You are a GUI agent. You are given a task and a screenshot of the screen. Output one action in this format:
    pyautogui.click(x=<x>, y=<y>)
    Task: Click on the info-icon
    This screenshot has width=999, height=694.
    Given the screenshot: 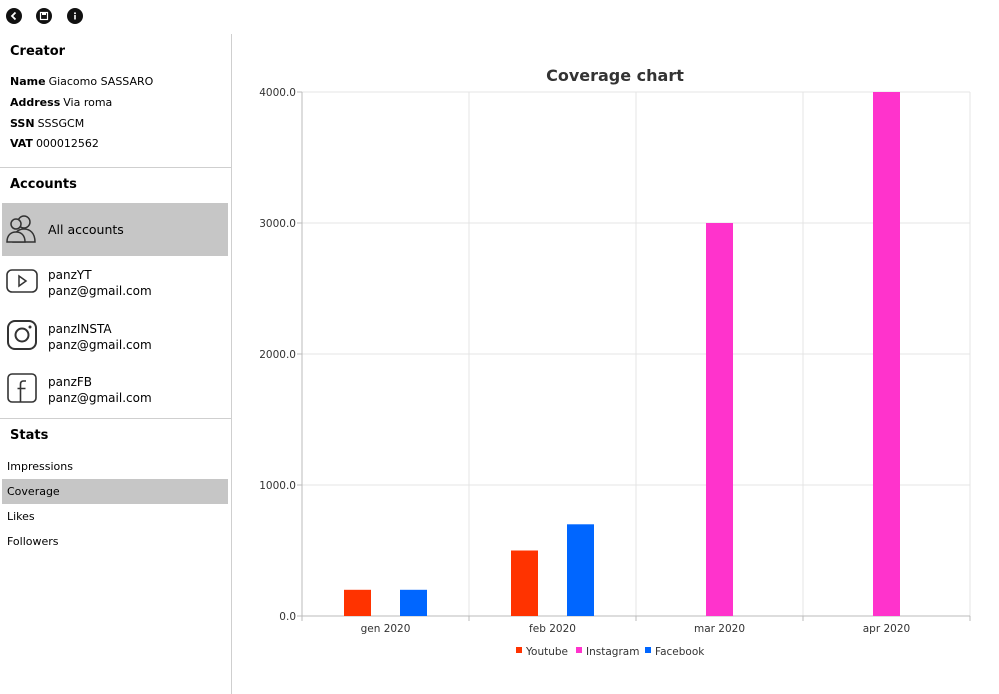 What is the action you would take?
    pyautogui.click(x=75, y=16)
    